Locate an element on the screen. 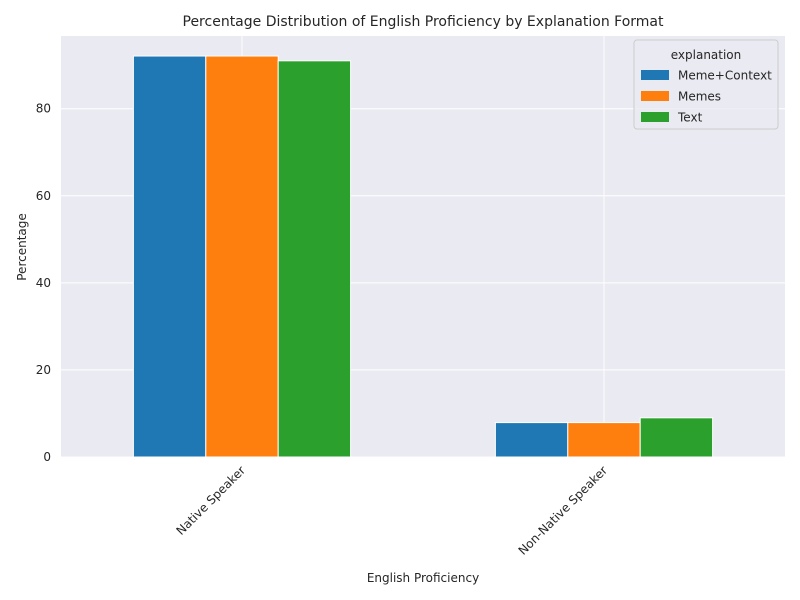 Image resolution: width=800 pixels, height=600 pixels. y-axis-ticks: 0 20 40 60 80 is located at coordinates (43, 283).